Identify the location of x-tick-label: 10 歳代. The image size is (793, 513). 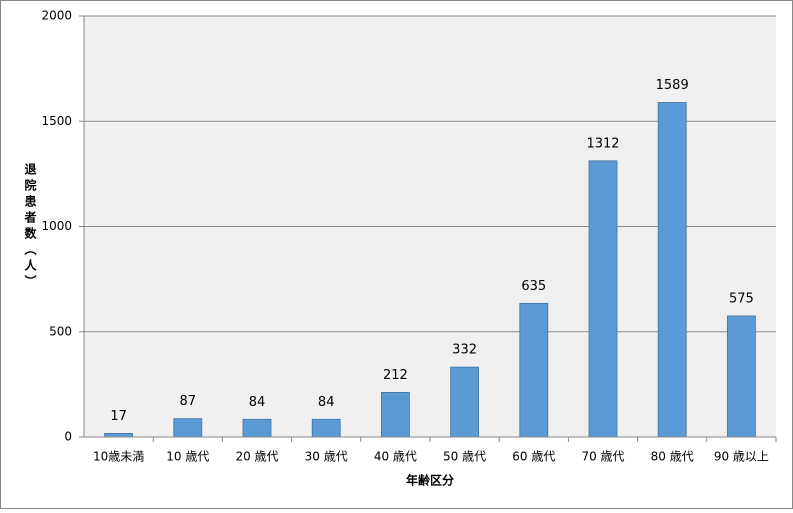
(187, 457).